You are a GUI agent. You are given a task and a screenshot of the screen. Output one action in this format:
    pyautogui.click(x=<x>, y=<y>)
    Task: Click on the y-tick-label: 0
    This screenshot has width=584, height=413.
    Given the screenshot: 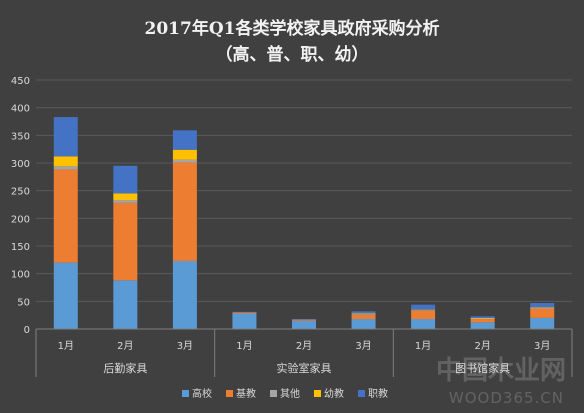 What is the action you would take?
    pyautogui.click(x=27, y=330)
    